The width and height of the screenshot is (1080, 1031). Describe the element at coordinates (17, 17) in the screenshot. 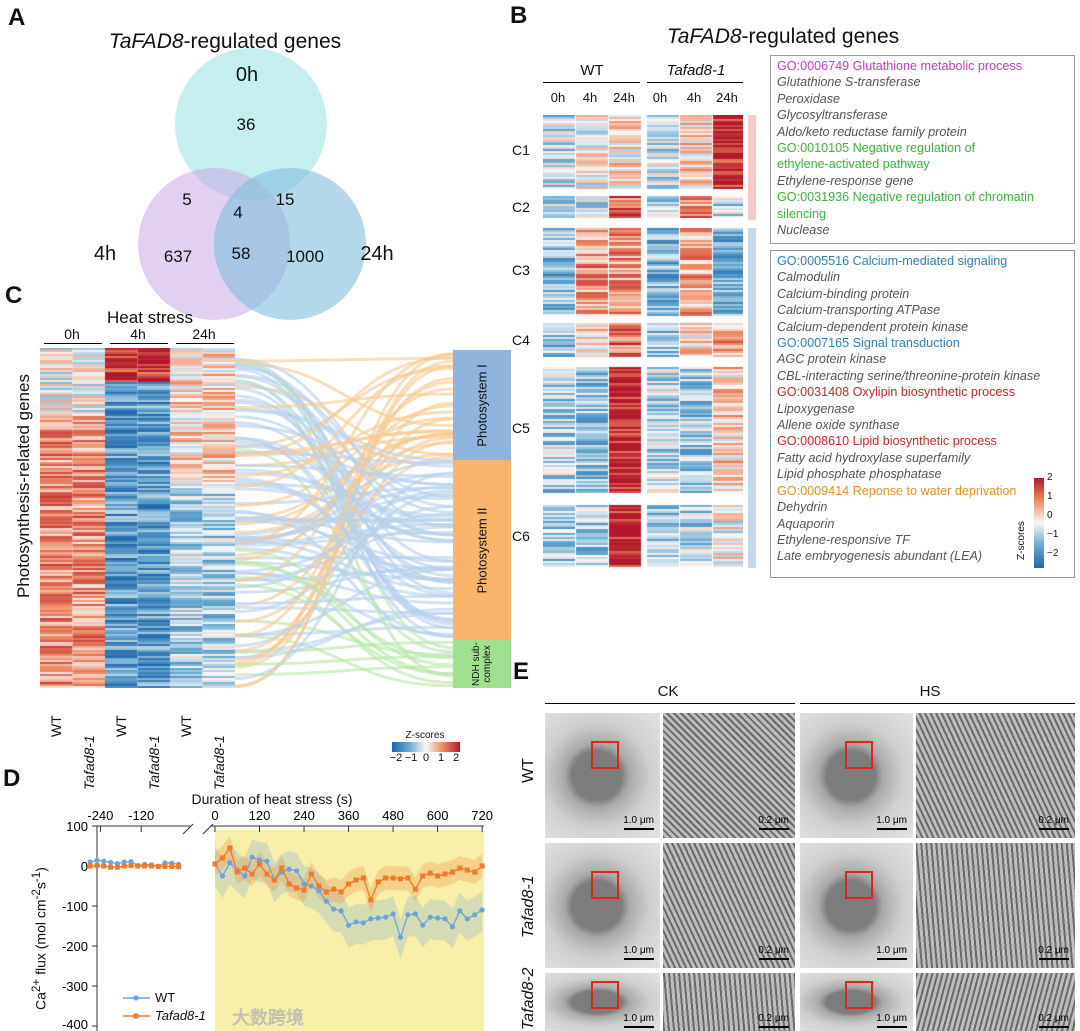

I see `panel-a-label: A` at that location.